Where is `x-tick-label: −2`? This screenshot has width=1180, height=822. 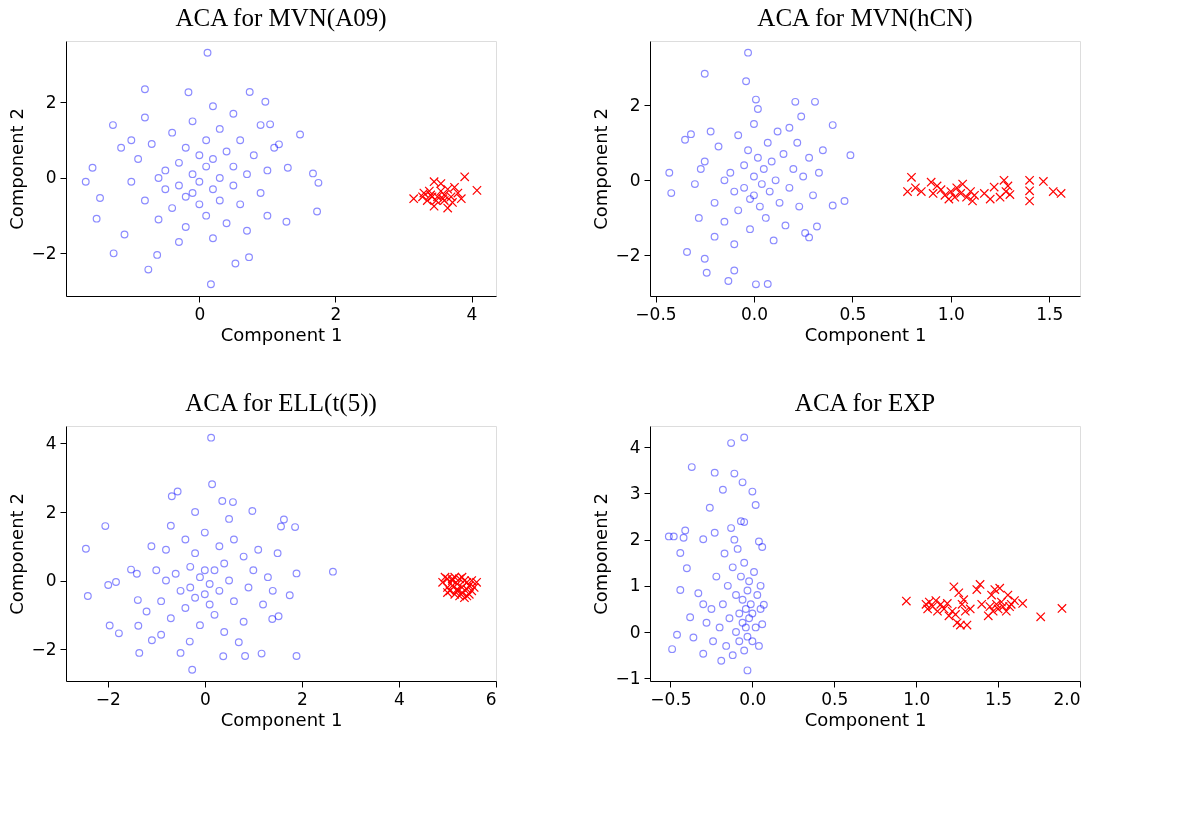
x-tick-label: −2 is located at coordinates (108, 698).